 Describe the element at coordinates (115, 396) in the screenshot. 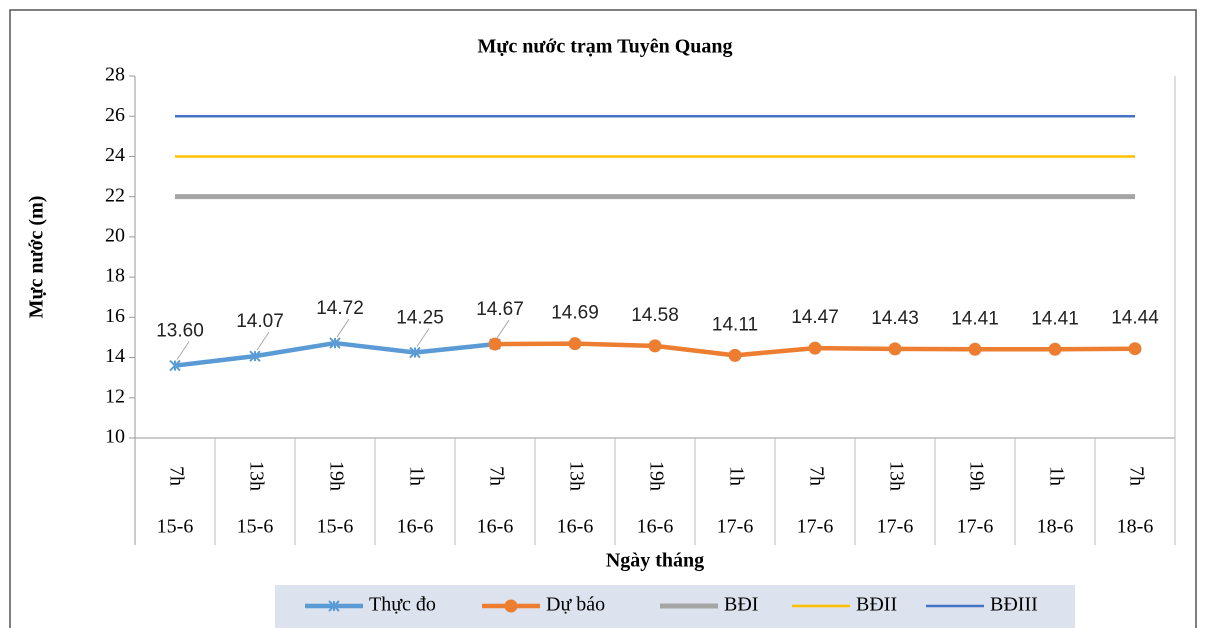

I see `y-tick-label: 12` at that location.